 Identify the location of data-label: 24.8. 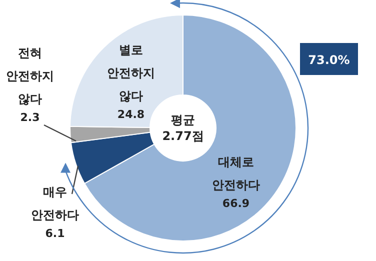
(131, 114).